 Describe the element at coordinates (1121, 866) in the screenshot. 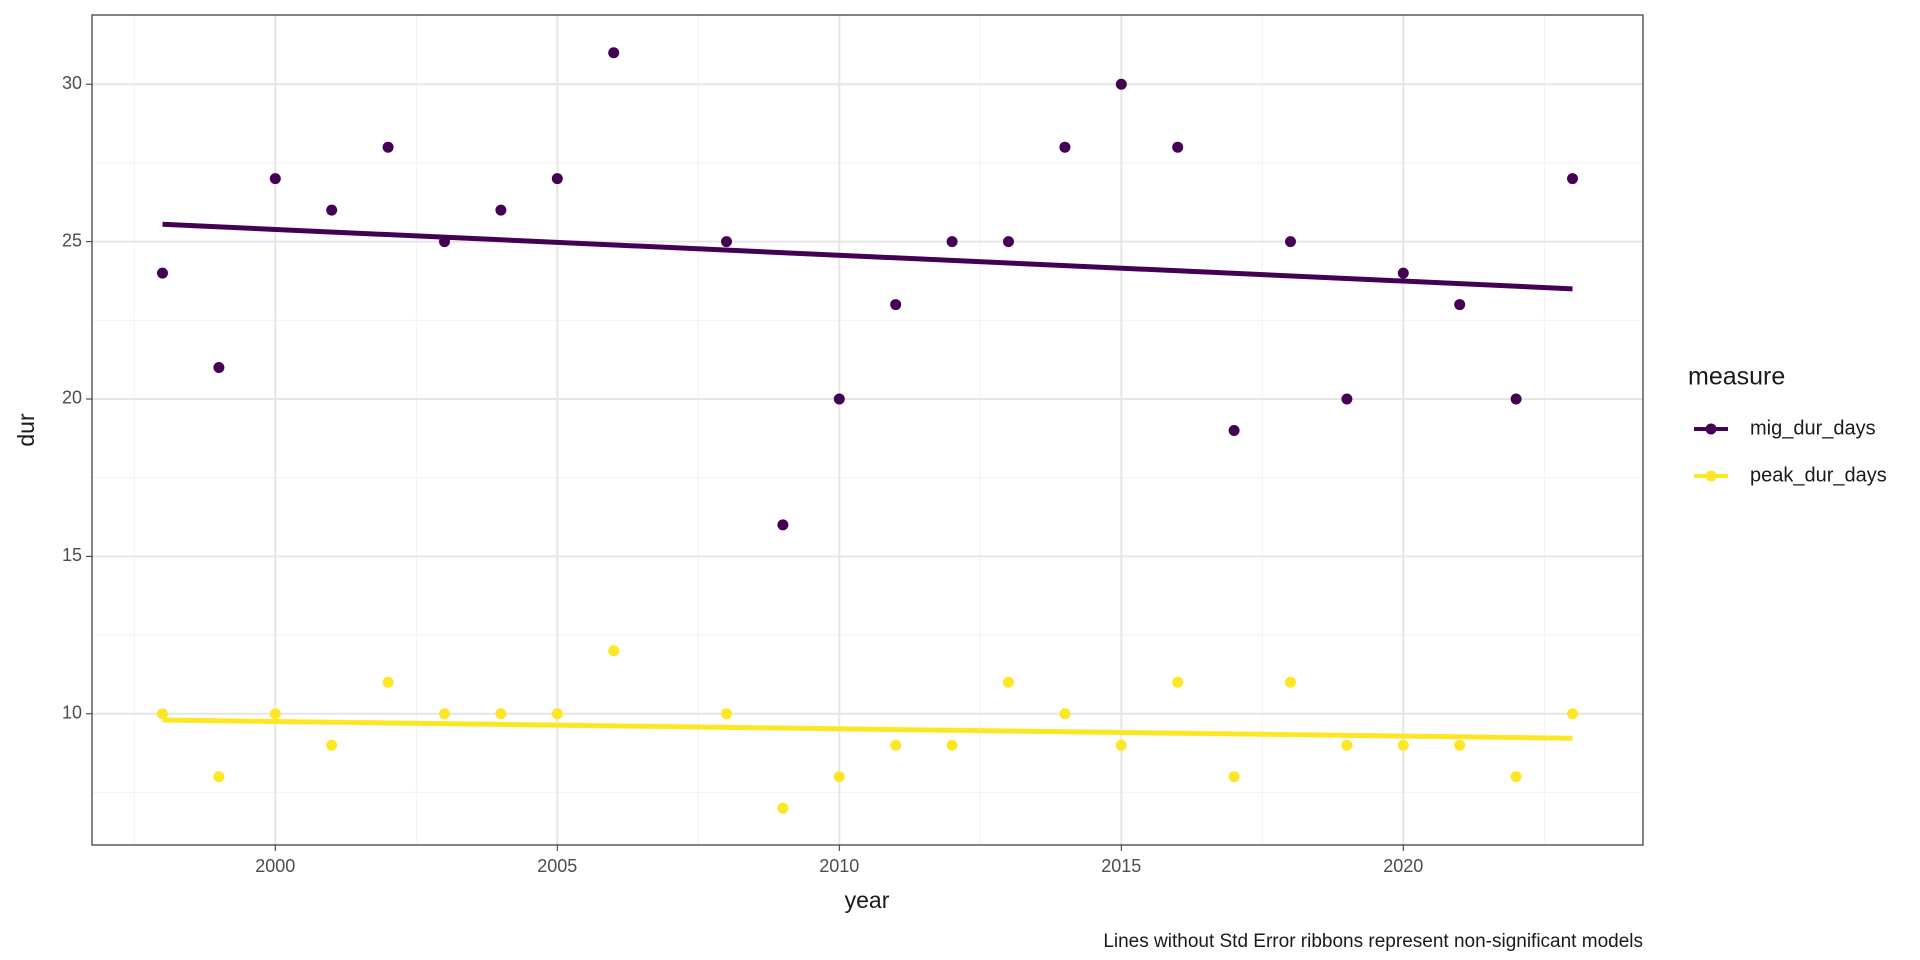

I see `x-tick-label: 2015` at that location.